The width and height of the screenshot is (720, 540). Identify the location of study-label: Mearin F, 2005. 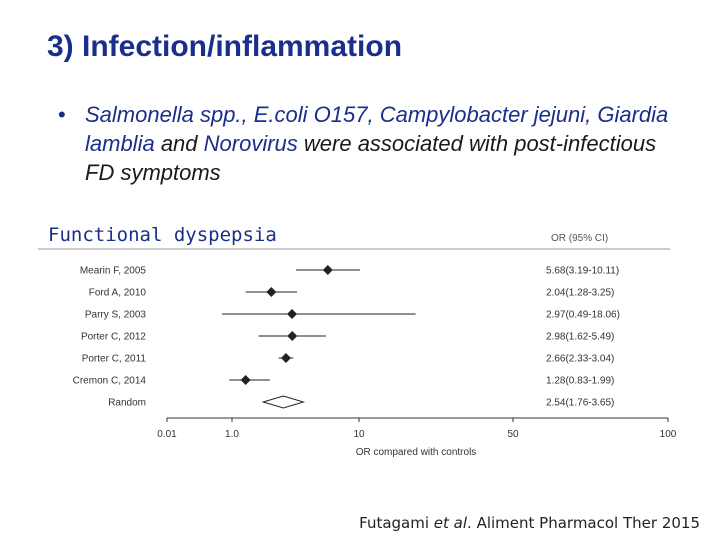
(113, 271).